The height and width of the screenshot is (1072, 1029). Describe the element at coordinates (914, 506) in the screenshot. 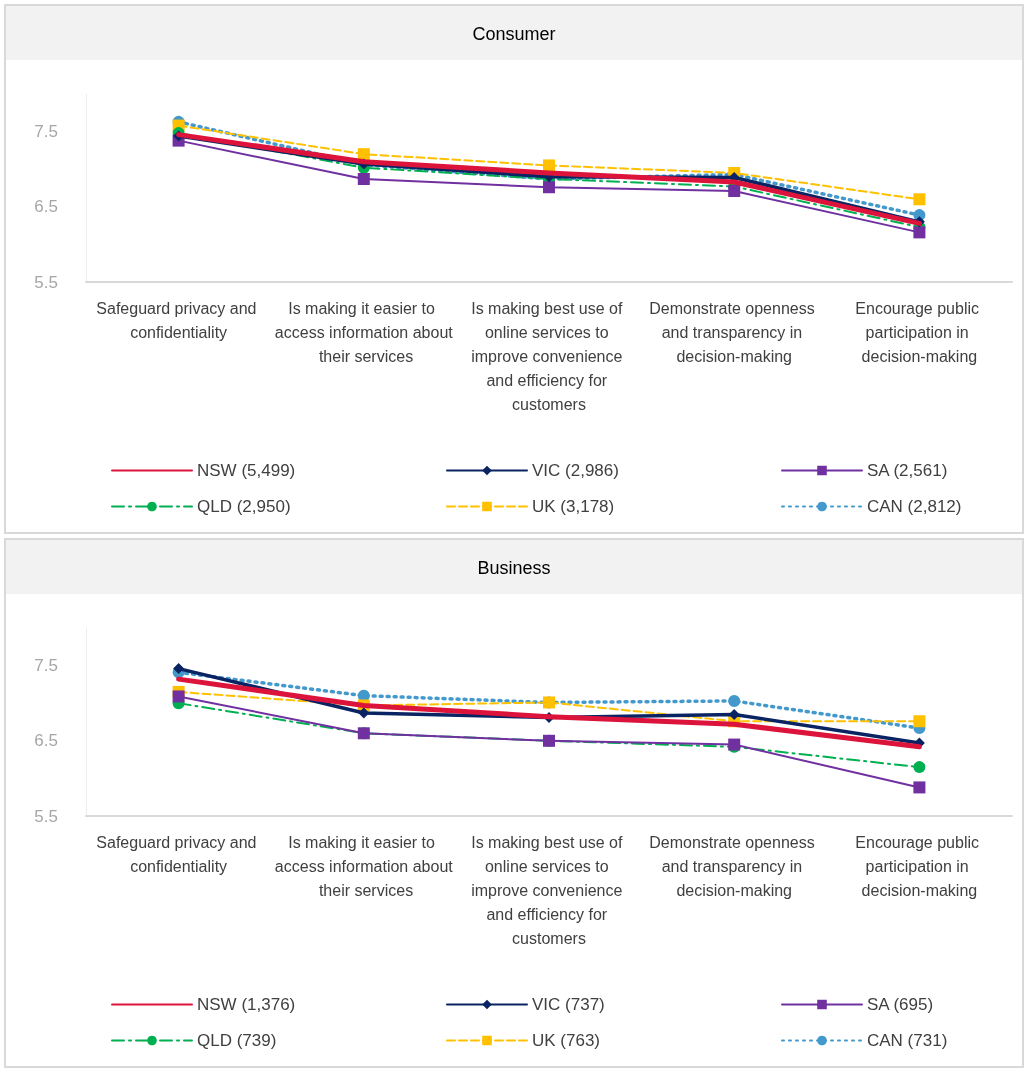

I see `legend-label: CAN (2,812)` at that location.